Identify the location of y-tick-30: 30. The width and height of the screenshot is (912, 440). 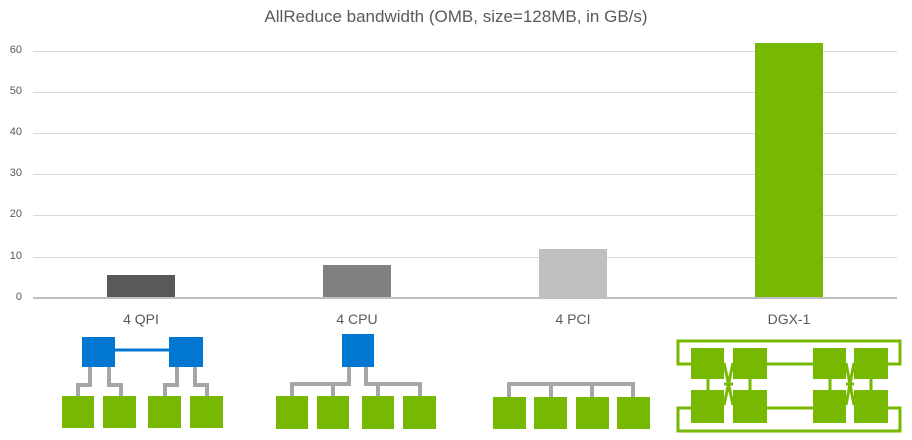
(15, 173).